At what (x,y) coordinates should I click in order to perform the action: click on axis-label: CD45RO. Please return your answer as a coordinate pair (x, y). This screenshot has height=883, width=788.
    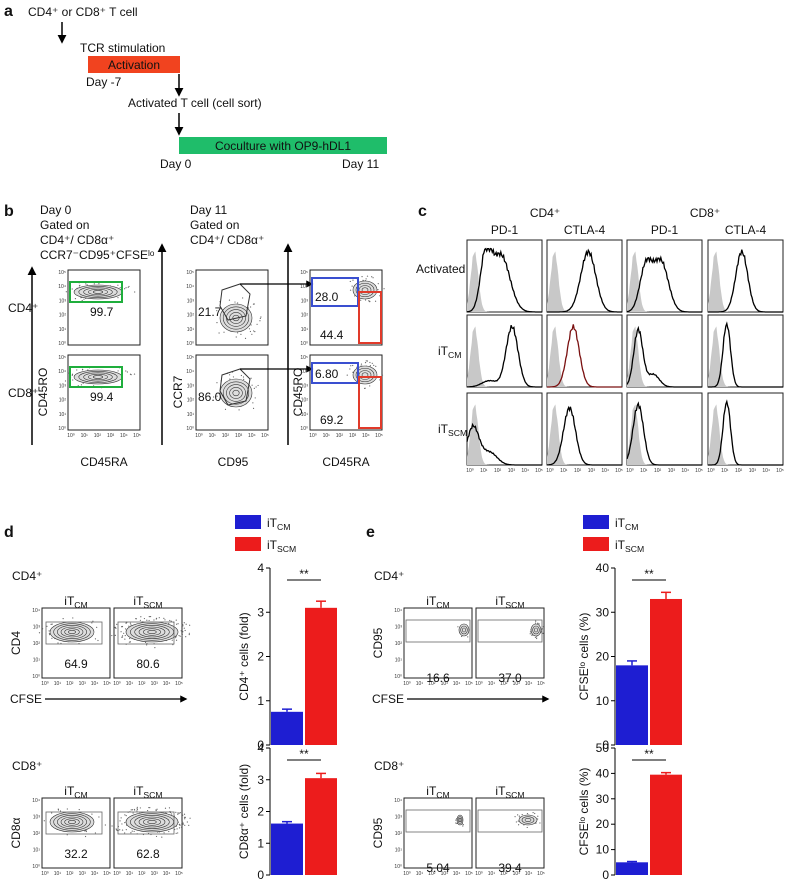
    Looking at the image, I should click on (298, 392).